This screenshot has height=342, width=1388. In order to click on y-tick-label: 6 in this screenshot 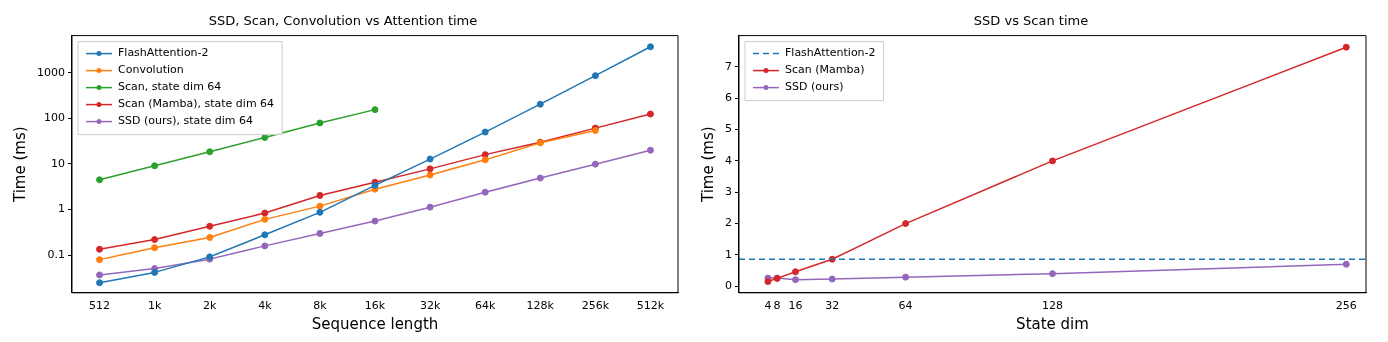, I will do `click(728, 98)`.